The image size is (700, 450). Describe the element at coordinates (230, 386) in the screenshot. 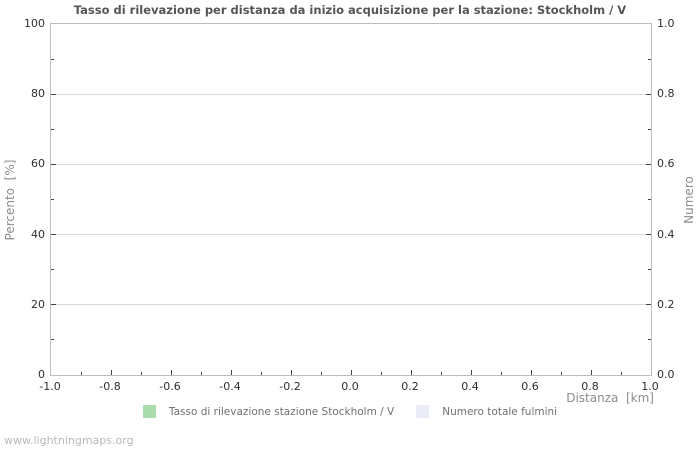

I see `x-tick-label: -0.4` at that location.